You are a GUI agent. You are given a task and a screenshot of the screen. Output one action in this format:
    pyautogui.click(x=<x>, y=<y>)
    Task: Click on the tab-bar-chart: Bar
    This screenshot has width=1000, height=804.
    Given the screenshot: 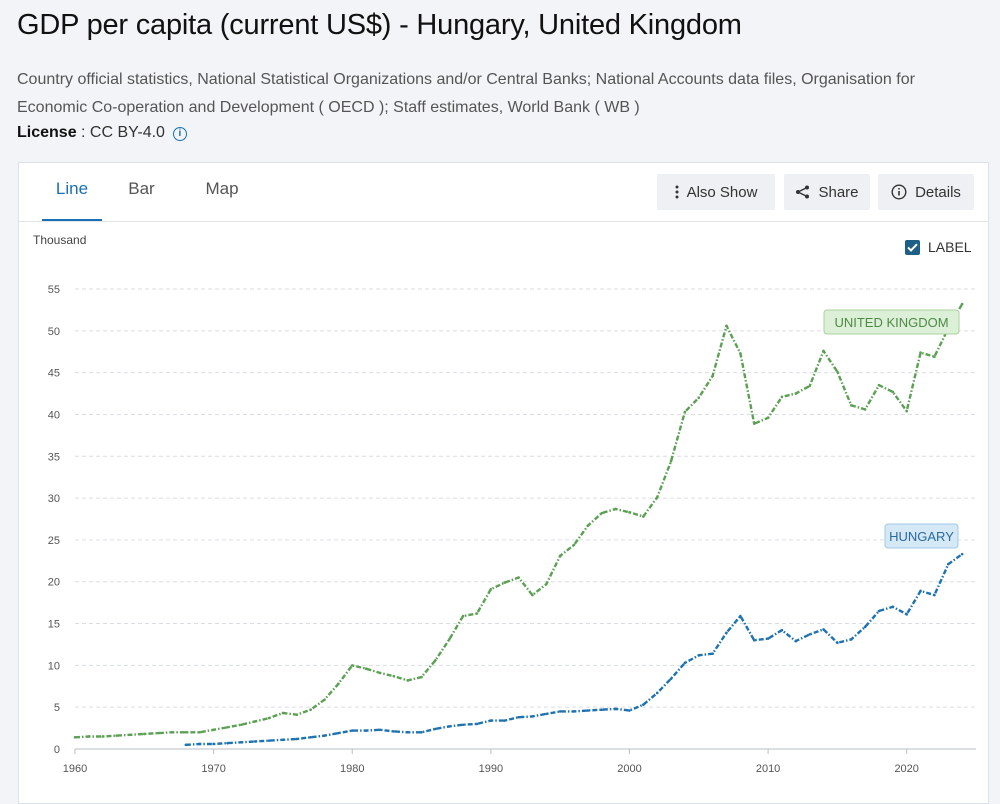 What is the action you would take?
    pyautogui.click(x=141, y=188)
    